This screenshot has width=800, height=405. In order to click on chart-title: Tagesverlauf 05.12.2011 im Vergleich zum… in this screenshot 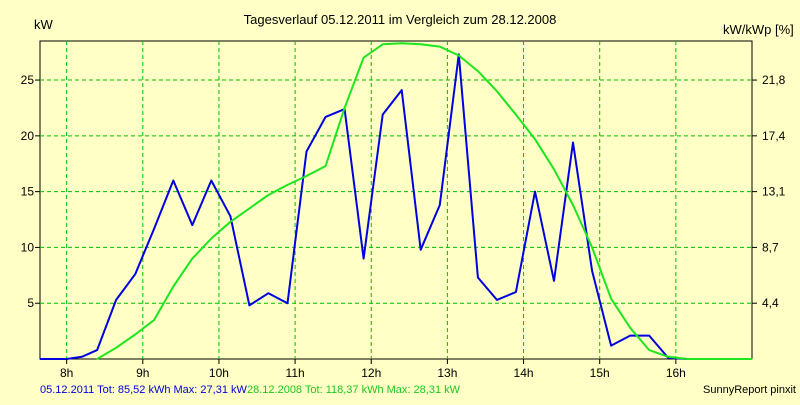, I will do `click(400, 19)`.